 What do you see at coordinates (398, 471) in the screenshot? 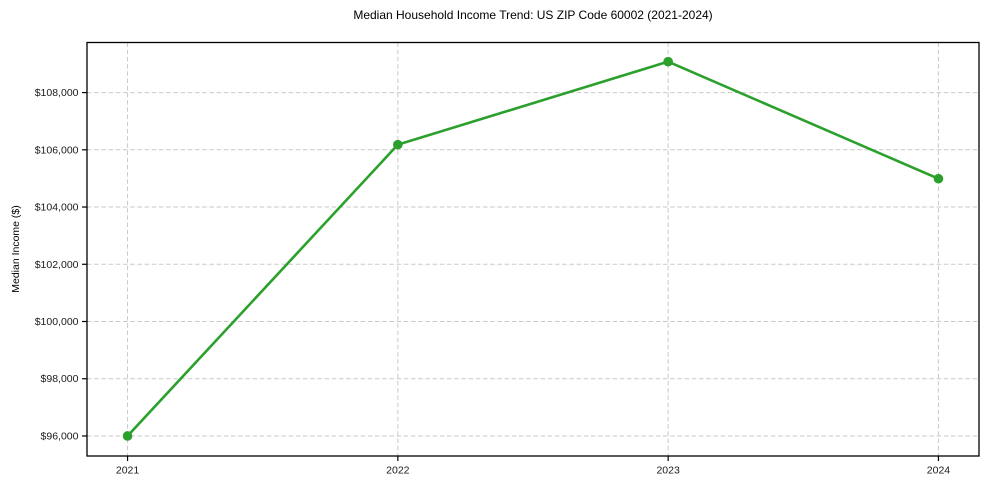
I see `x-tick-label: 2022` at bounding box center [398, 471].